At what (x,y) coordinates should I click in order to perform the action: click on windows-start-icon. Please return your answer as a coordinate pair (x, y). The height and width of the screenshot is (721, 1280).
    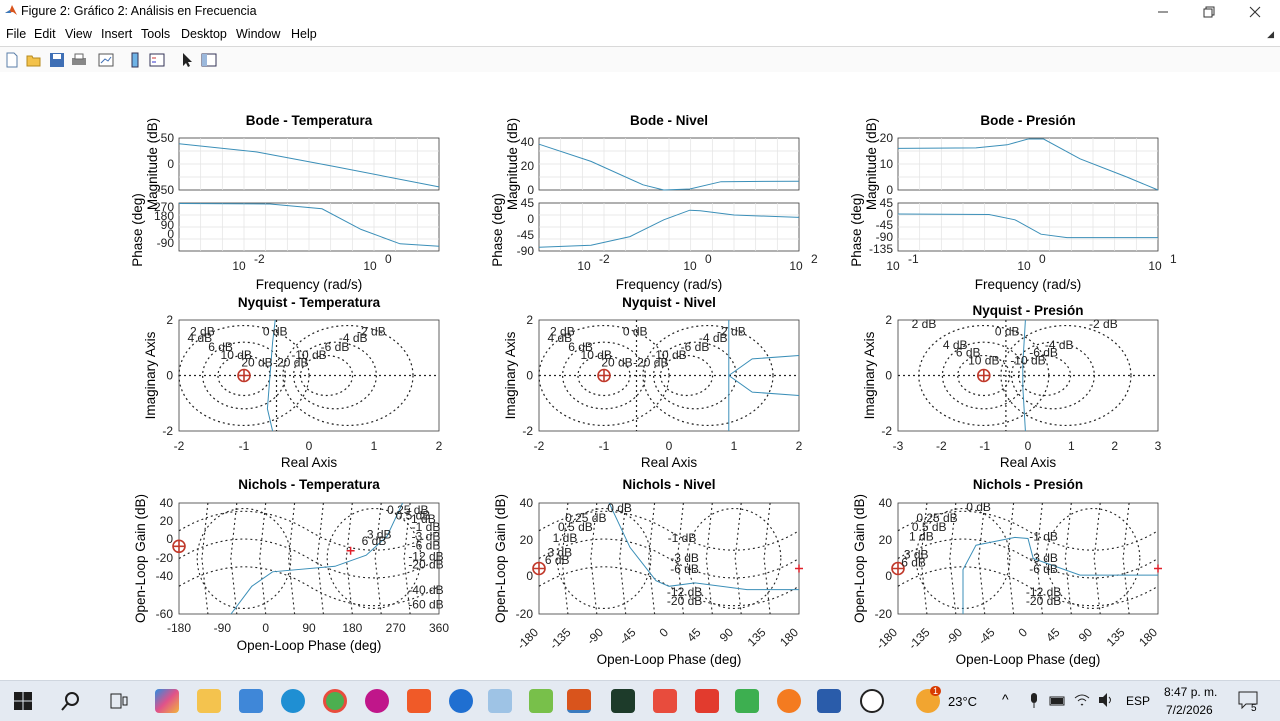
    Looking at the image, I should click on (23, 701).